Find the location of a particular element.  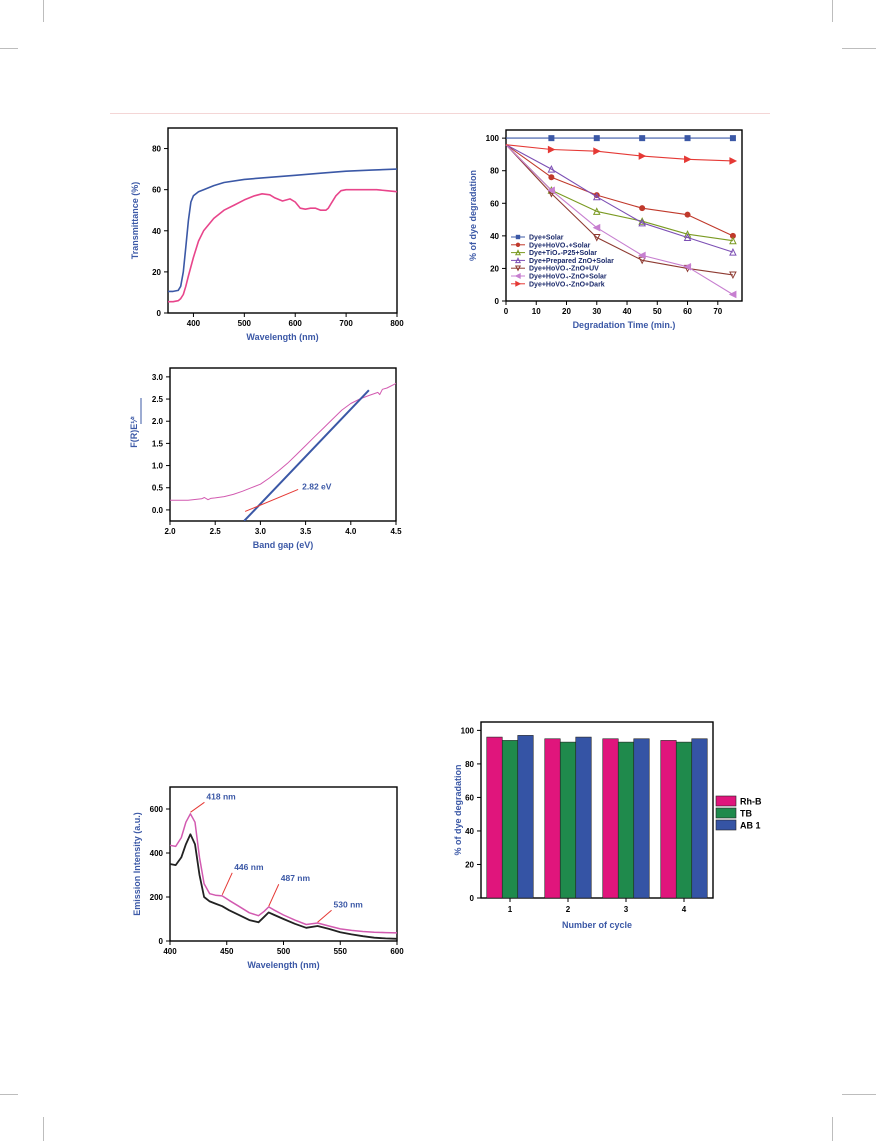

x-tick-label: 4 is located at coordinates (684, 909).